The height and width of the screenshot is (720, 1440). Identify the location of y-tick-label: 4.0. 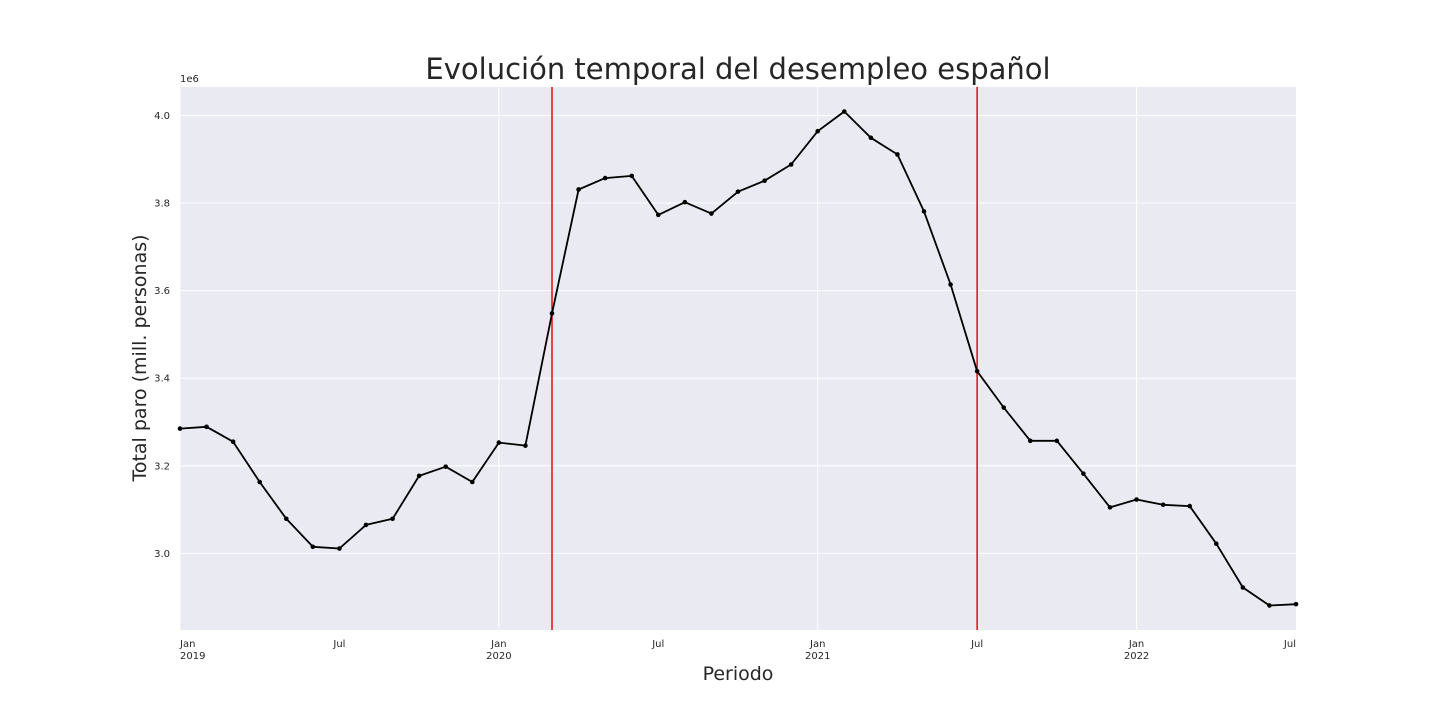
(162, 116).